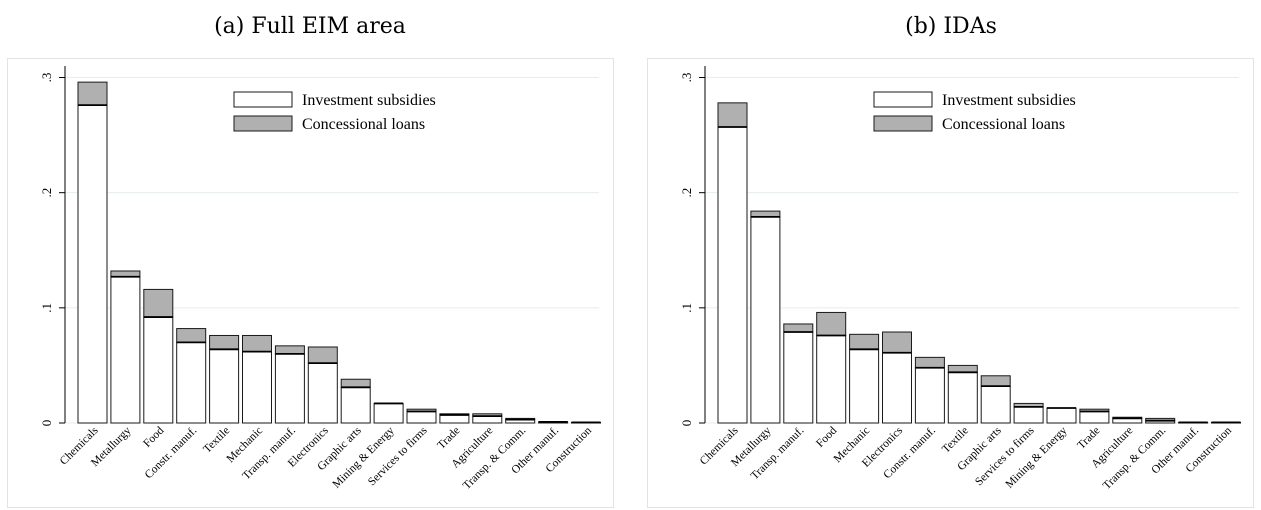 This screenshot has width=1261, height=510. I want to click on panel-a-title: (a) Full EIM area, so click(310, 26).